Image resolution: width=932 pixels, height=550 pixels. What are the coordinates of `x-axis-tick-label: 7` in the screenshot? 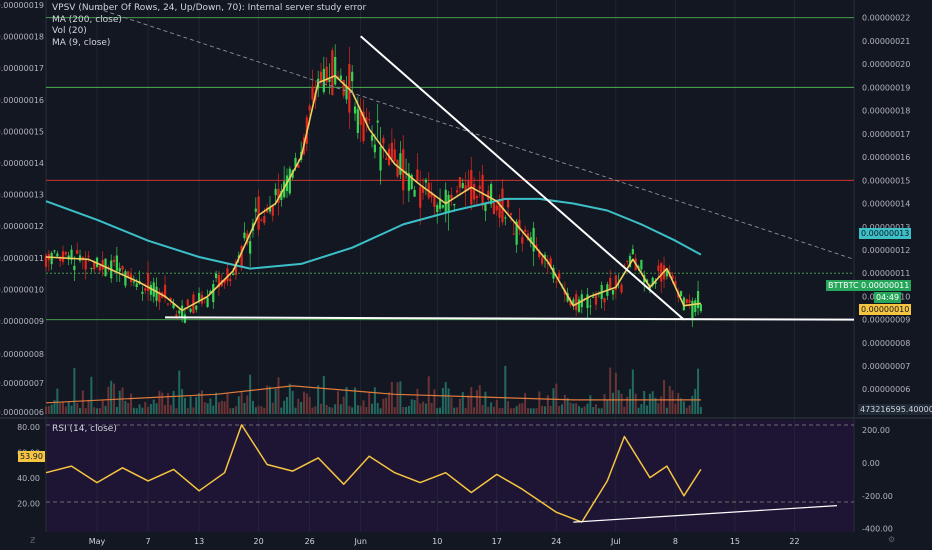 It's located at (148, 541).